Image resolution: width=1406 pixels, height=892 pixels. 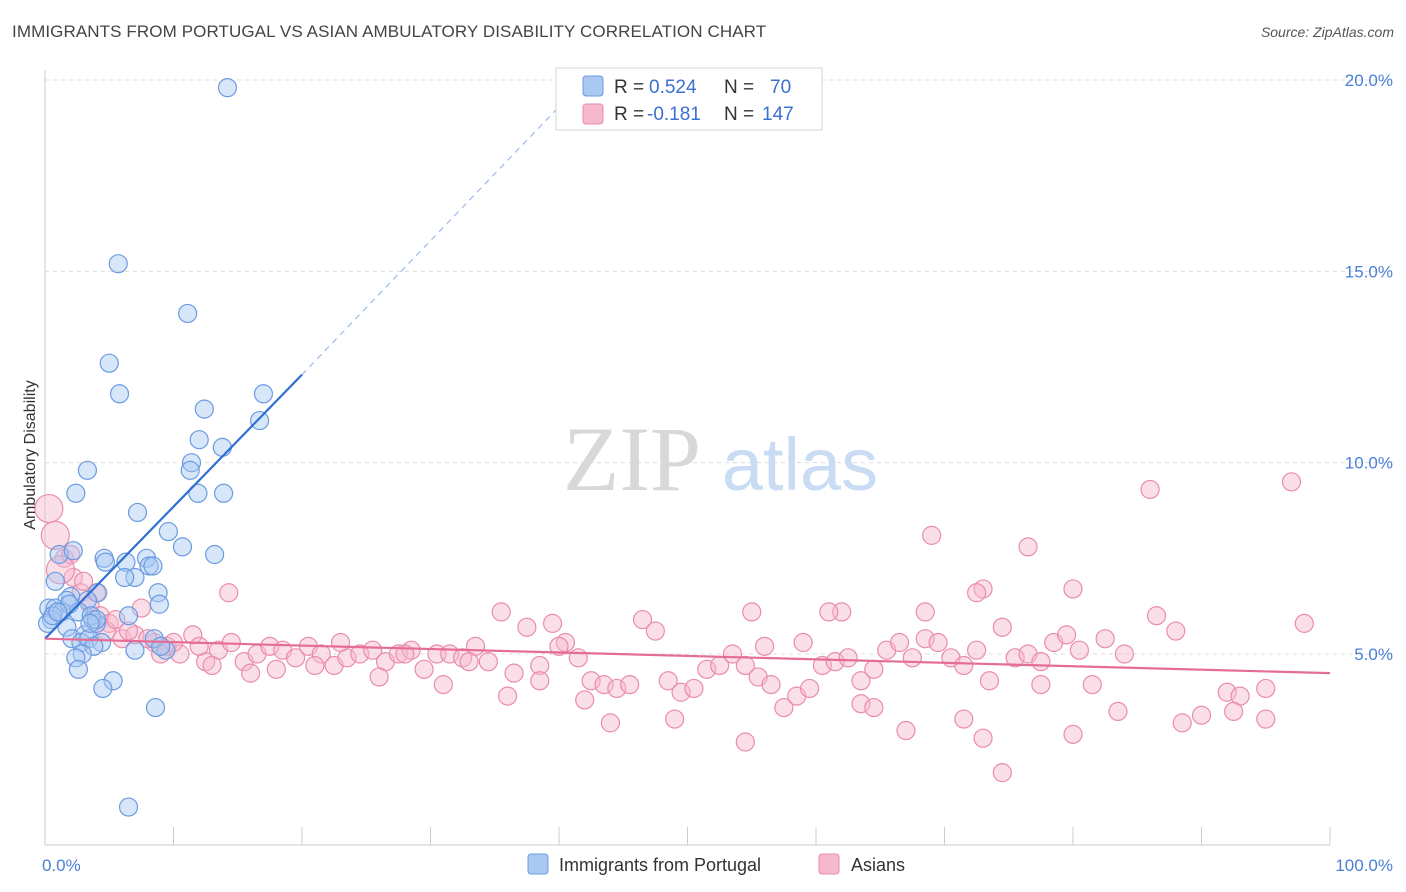 I want to click on legend-r-value-1: 0.524, so click(x=673, y=87).